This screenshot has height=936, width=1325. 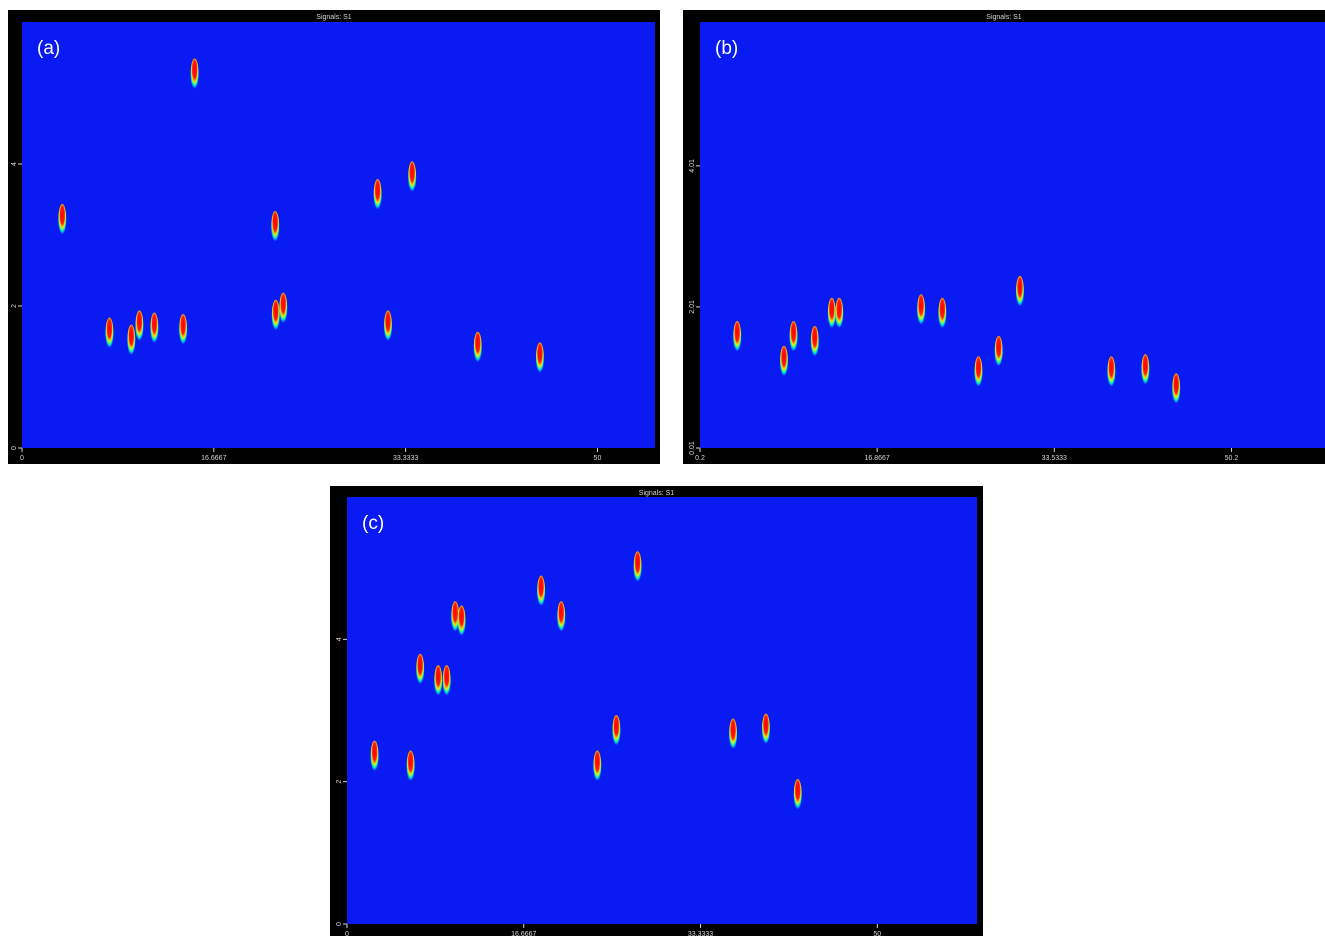 What do you see at coordinates (692, 166) in the screenshot?
I see `y-tick-label: 4.01` at bounding box center [692, 166].